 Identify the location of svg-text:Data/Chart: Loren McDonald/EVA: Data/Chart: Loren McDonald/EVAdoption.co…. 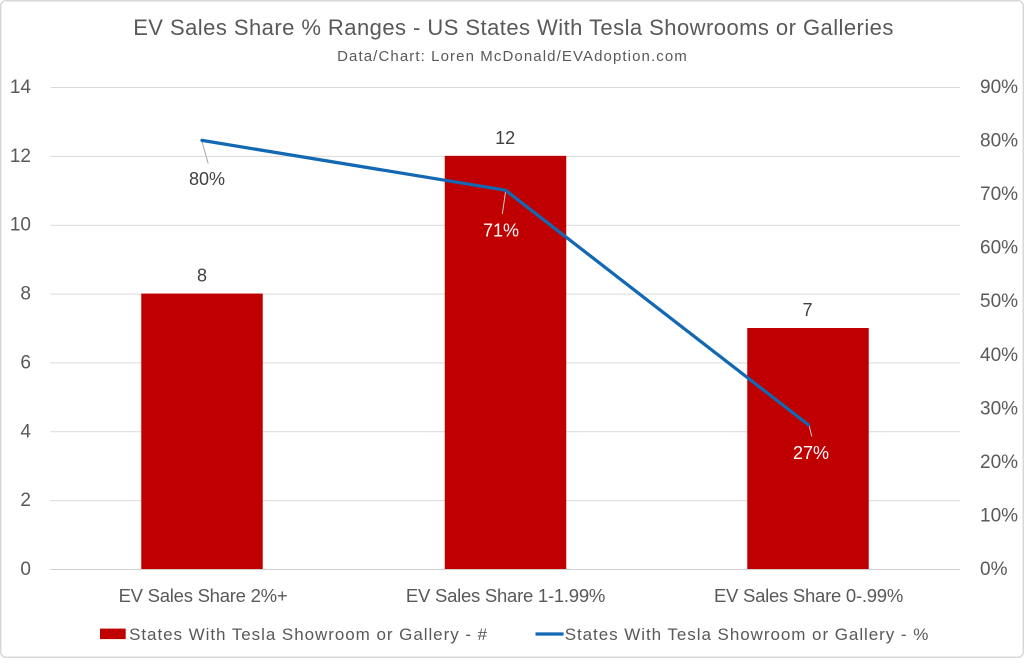
(512, 56).